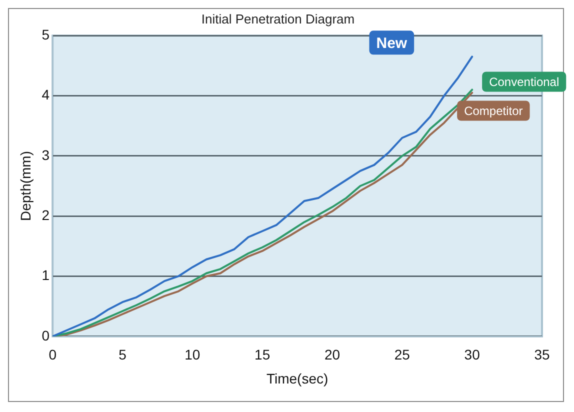  Describe the element at coordinates (332, 354) in the screenshot. I see `x-tick-label: 20` at that location.